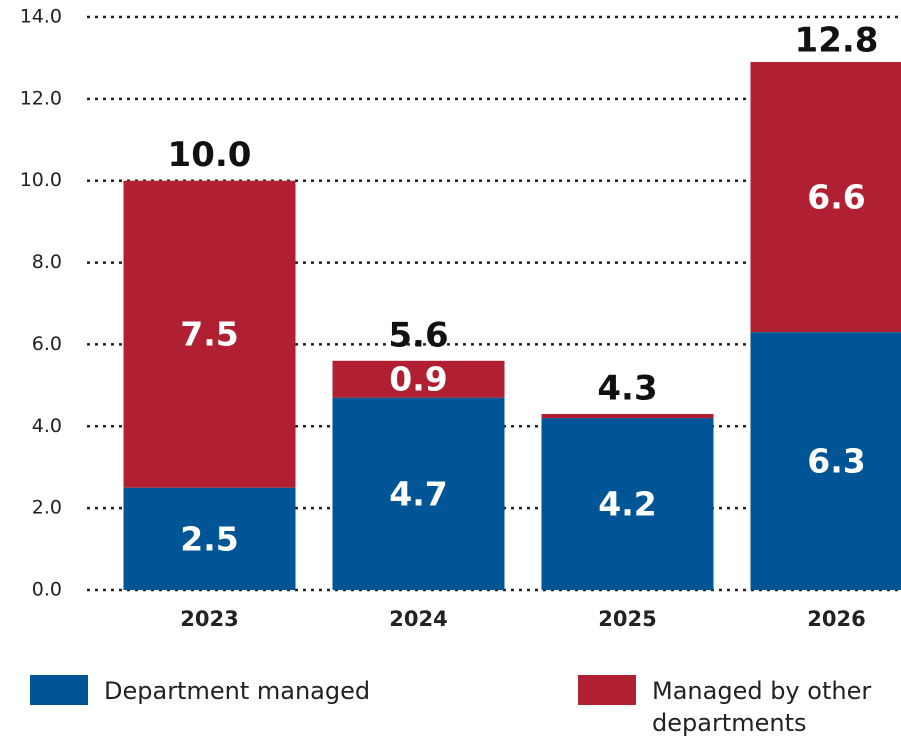 The image size is (901, 741). Describe the element at coordinates (627, 389) in the screenshot. I see `total-label: 4.3` at that location.